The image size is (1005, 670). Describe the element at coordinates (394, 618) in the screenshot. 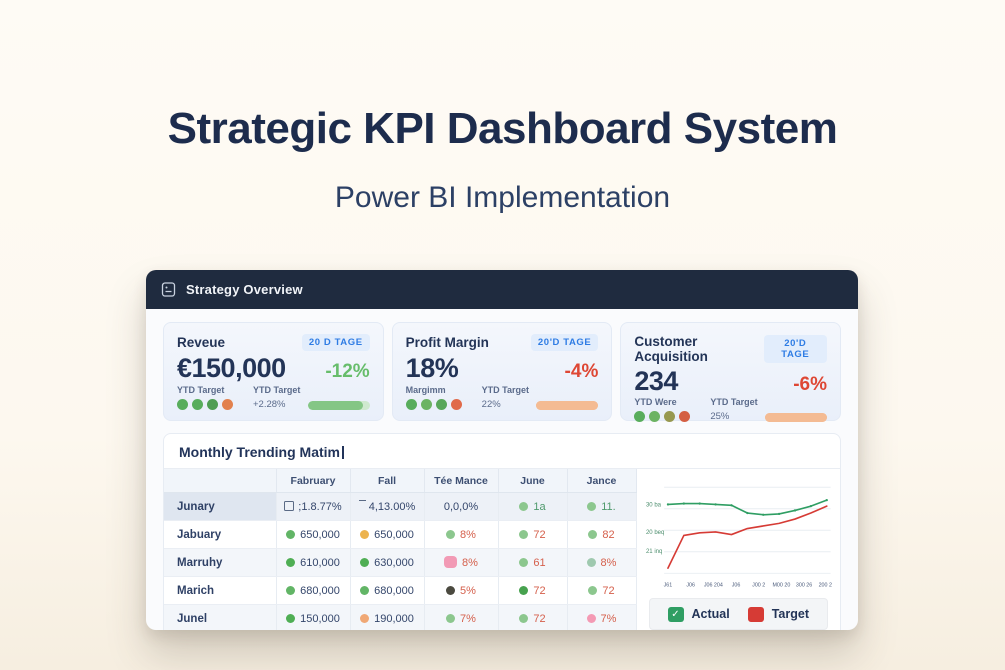

I see `cell-value: 190,000` at that location.